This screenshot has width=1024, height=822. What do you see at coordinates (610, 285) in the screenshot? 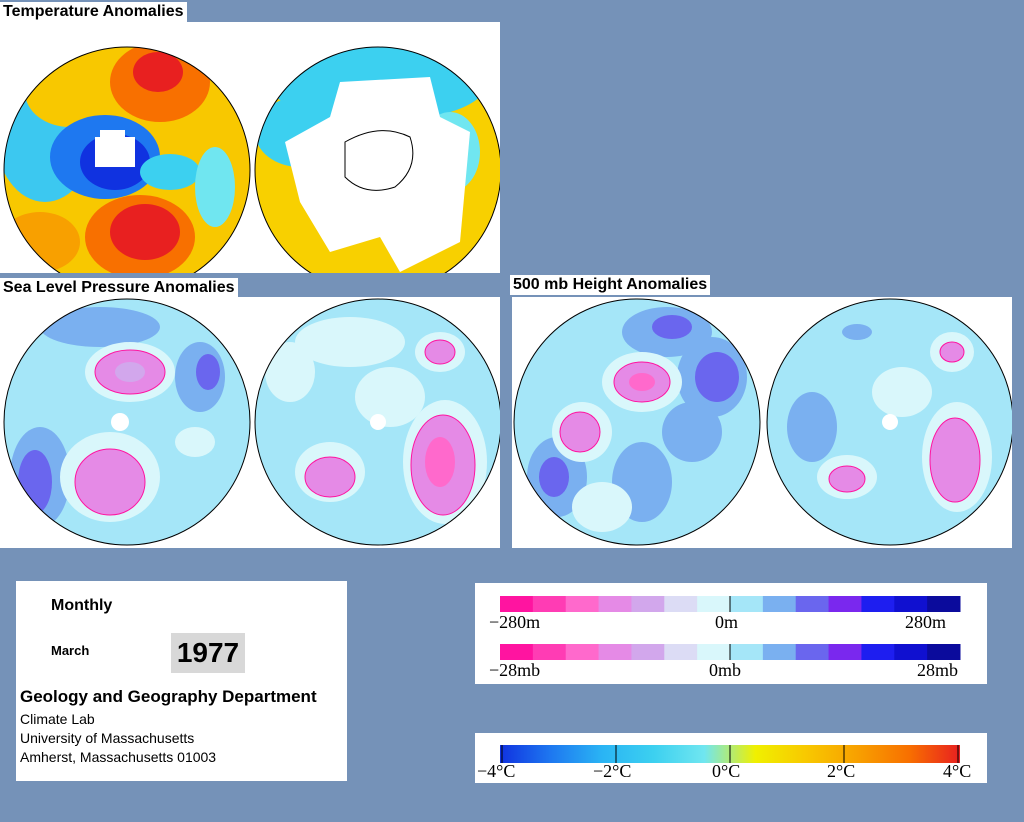
I see `height500-title: 500 mb Height Anomalies` at bounding box center [610, 285].